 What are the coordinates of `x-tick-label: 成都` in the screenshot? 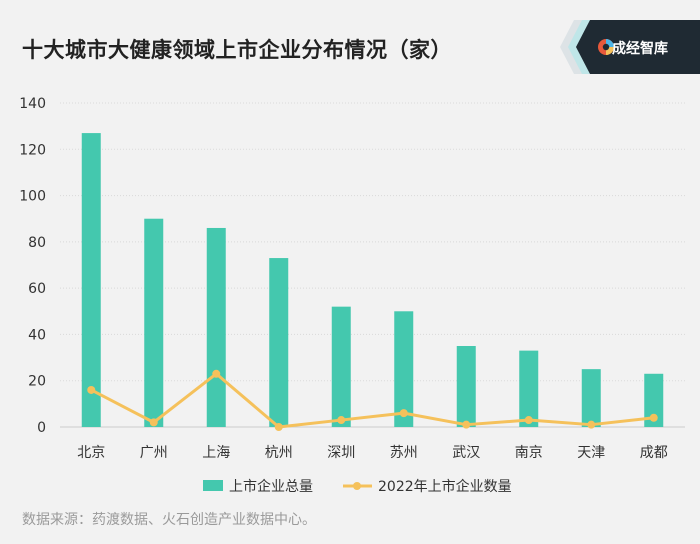 It's located at (654, 453).